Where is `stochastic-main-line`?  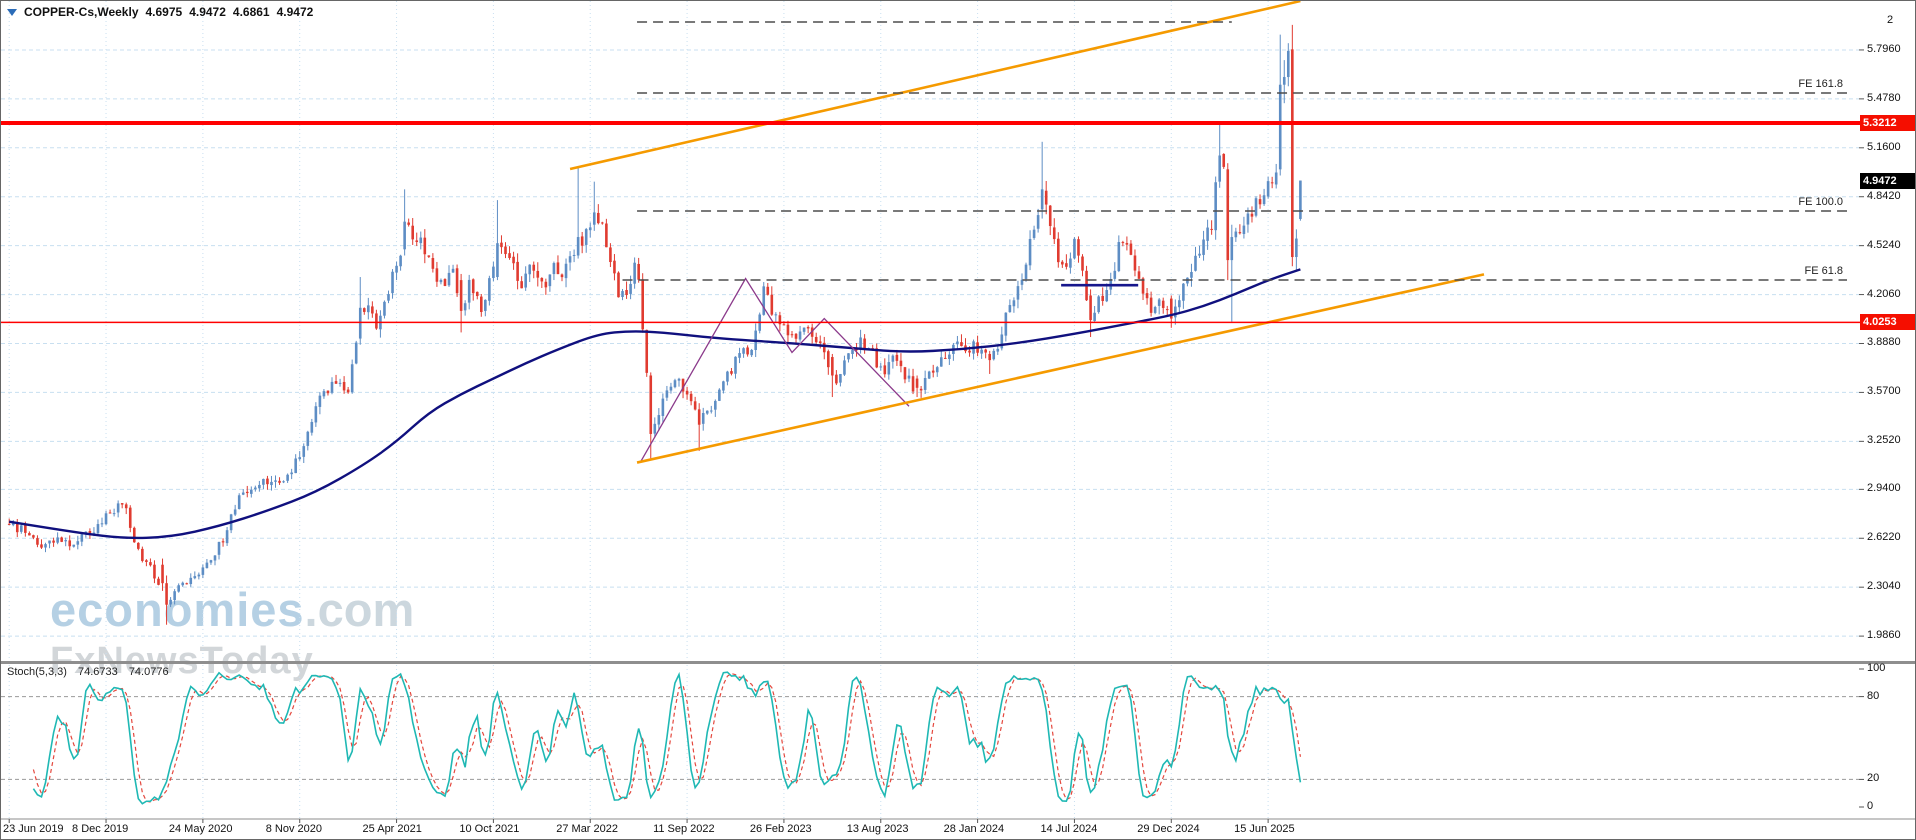
stochastic-main-line is located at coordinates (667, 738).